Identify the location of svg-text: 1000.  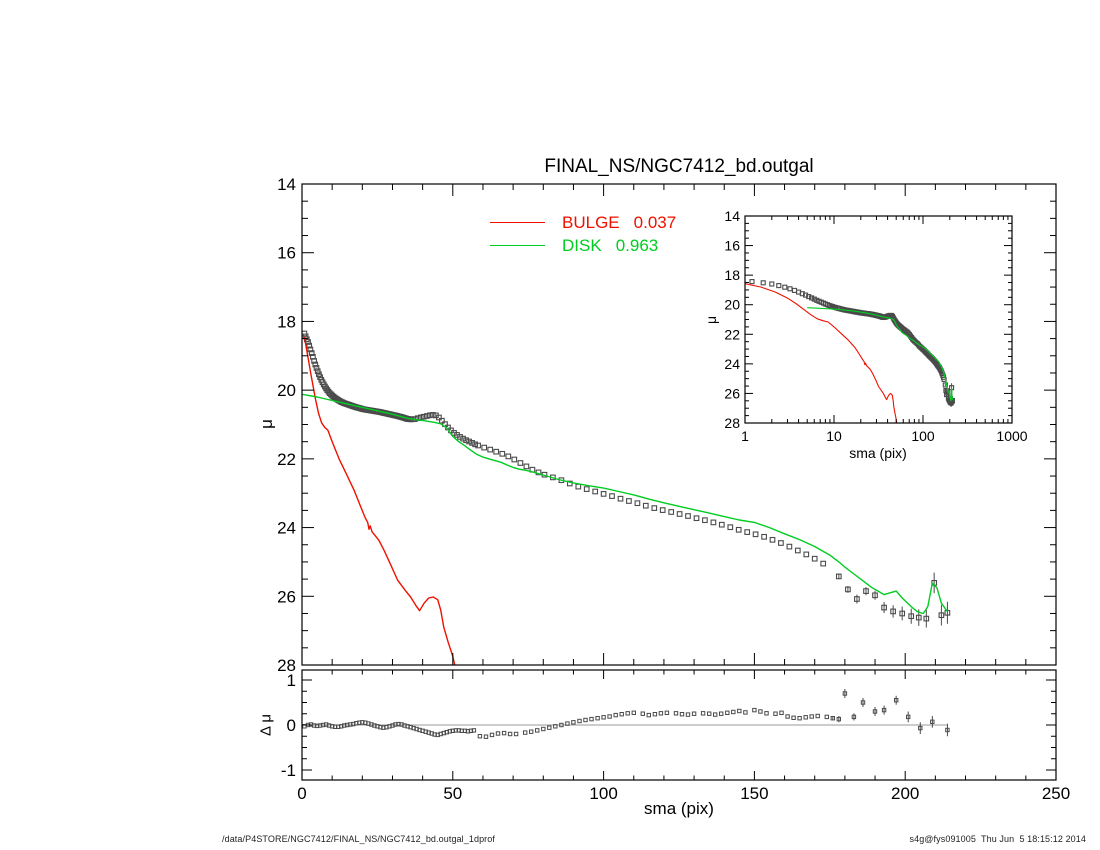
(1011, 436).